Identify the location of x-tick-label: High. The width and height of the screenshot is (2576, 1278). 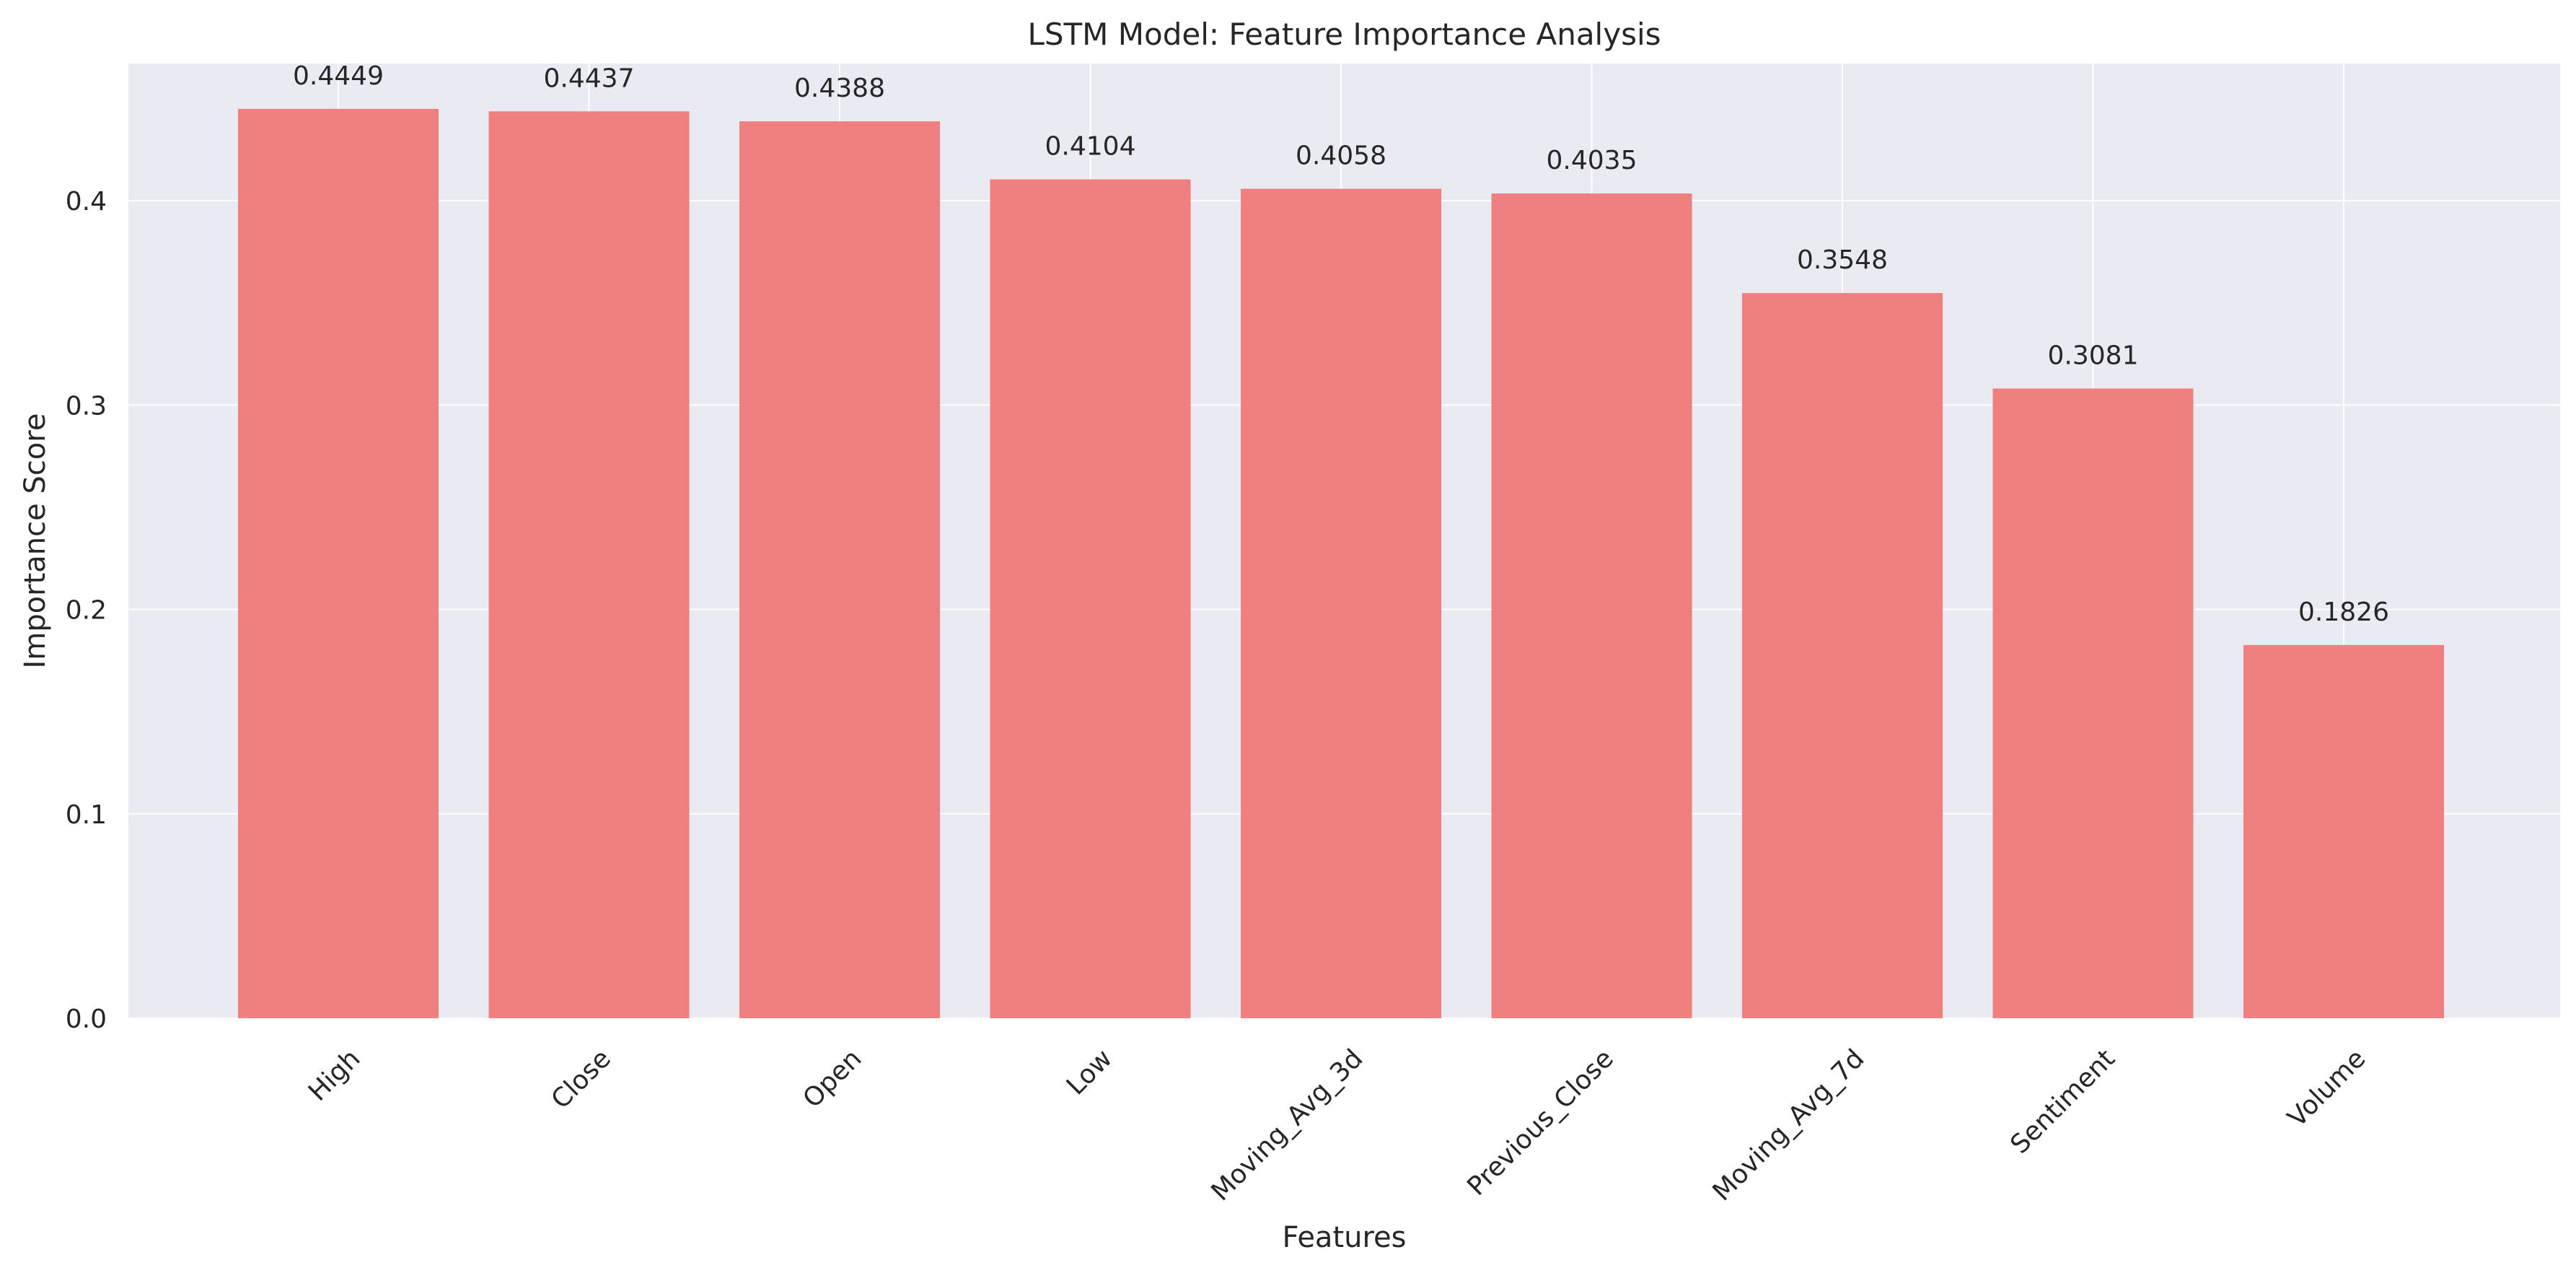
(334, 1075).